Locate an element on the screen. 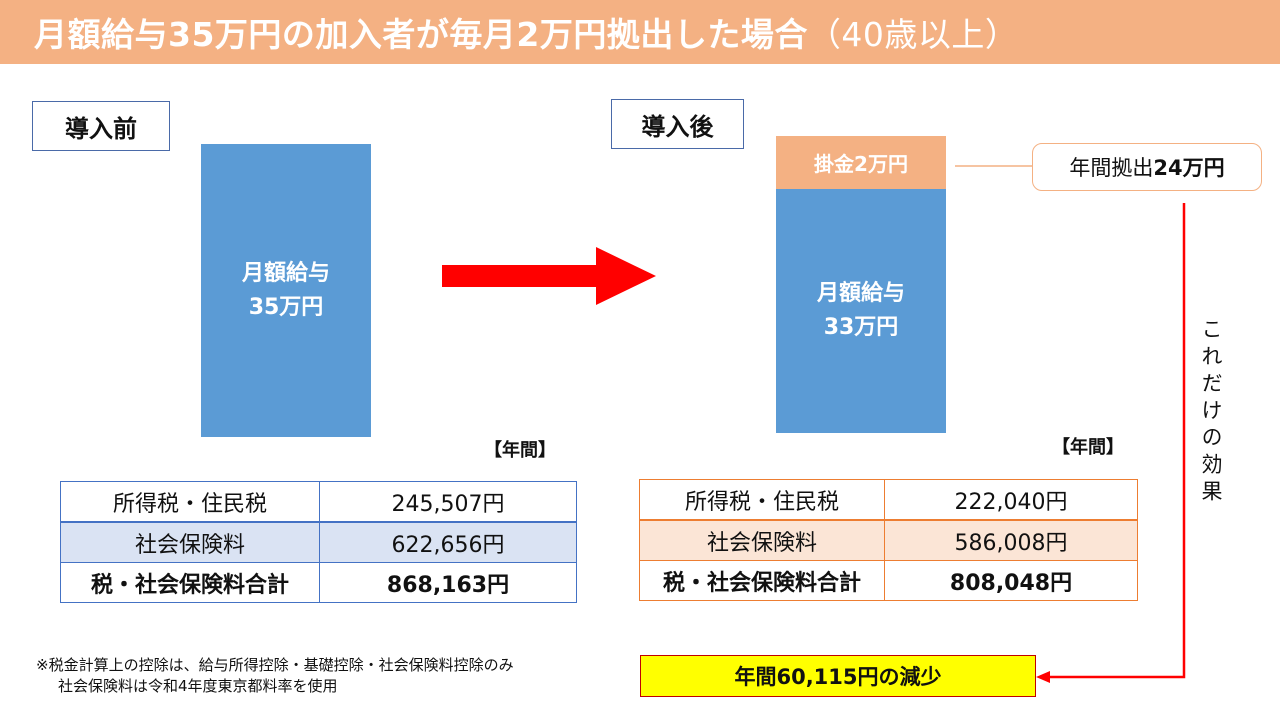  table-row: 所得税・住民税 222,040円 is located at coordinates (888, 500).